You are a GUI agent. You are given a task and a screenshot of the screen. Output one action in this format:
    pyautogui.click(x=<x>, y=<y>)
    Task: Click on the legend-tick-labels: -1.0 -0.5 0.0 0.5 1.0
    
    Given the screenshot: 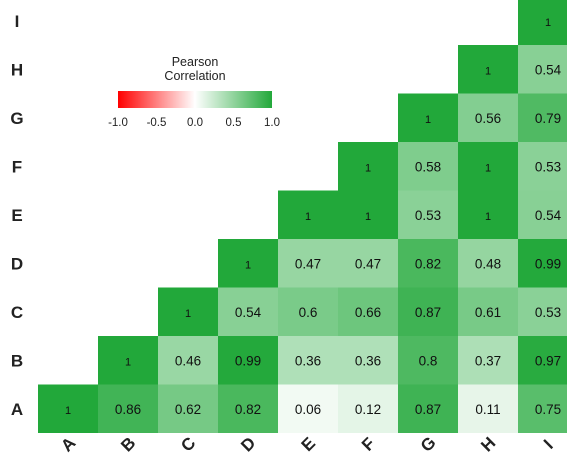 What is the action you would take?
    pyautogui.click(x=194, y=123)
    